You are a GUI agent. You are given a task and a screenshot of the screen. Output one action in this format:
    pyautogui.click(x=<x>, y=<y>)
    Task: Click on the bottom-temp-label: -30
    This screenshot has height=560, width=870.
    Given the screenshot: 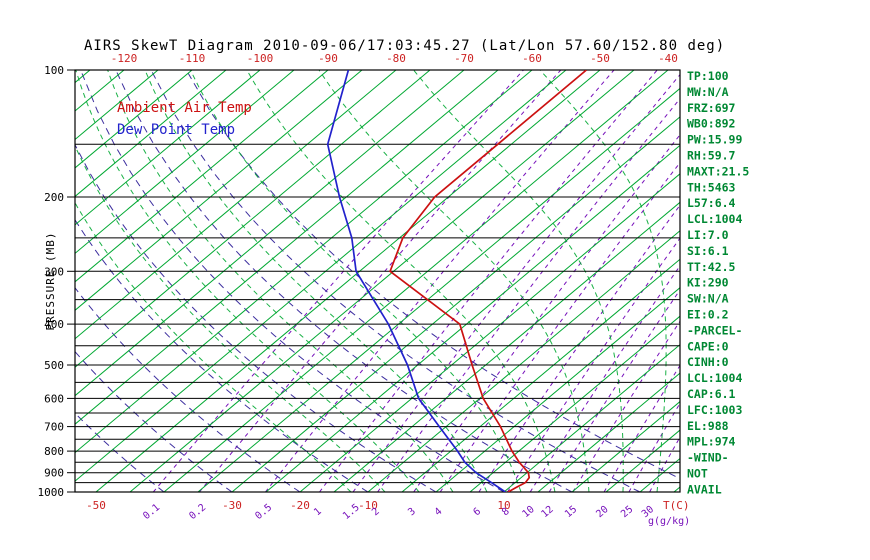 What is the action you would take?
    pyautogui.click(x=232, y=505)
    